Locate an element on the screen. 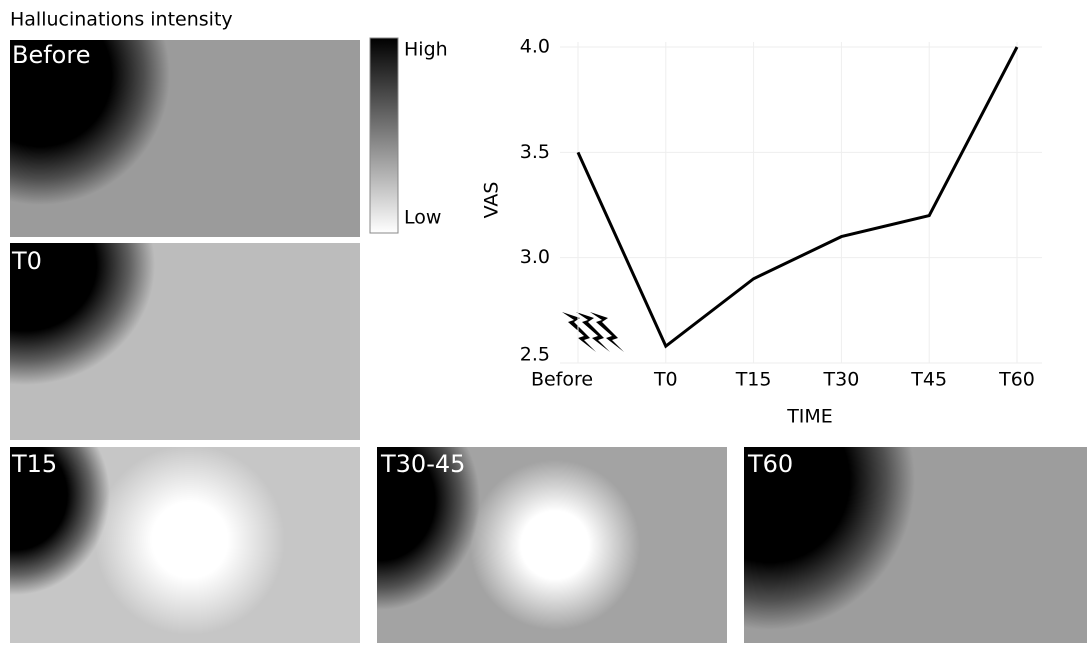 This screenshot has width=1087, height=647. panel-label: T60 is located at coordinates (770, 464).